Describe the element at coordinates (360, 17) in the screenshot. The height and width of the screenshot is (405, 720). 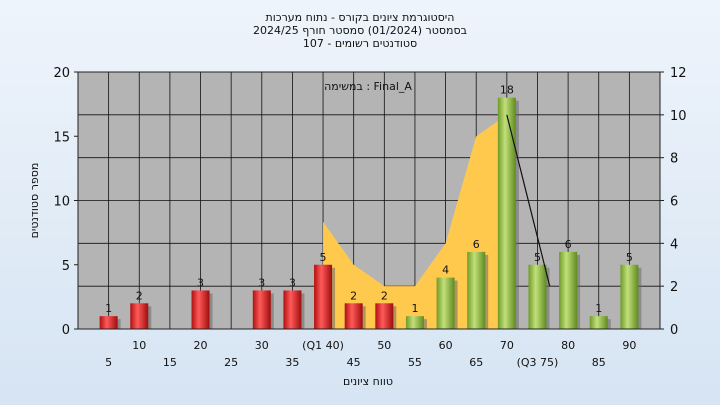
I see `title-line-1: היסטוגרמת ציונים בקורס - נתוח מערכות` at that location.